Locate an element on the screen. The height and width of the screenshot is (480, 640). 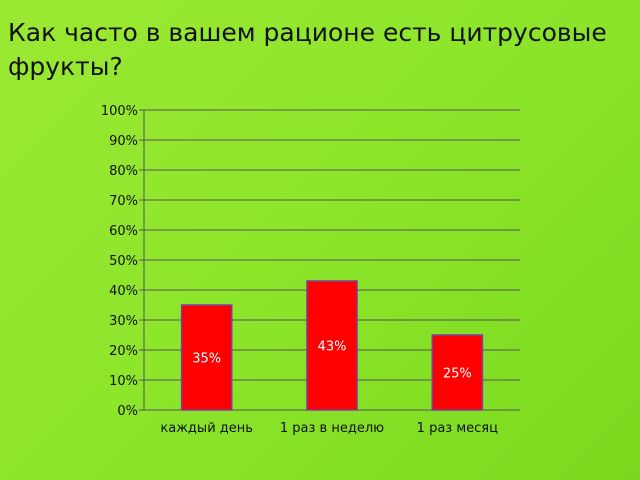
bars is located at coordinates (332, 345).